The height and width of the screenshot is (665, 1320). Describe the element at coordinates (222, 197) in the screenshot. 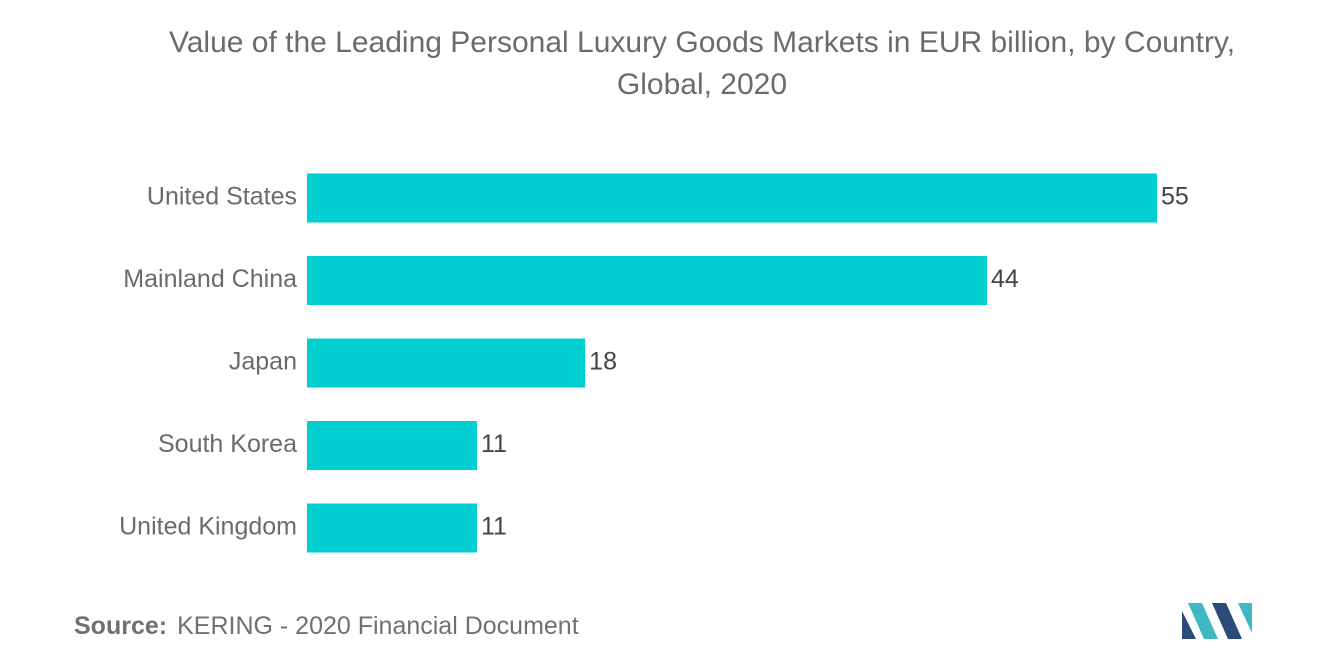

I see `category-label-united-states: United States` at that location.